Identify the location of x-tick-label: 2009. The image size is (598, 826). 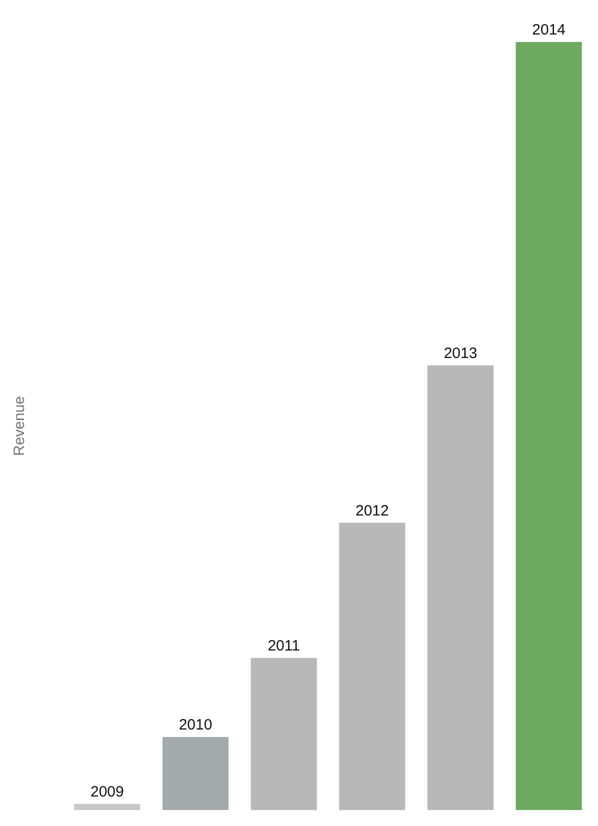
(107, 791).